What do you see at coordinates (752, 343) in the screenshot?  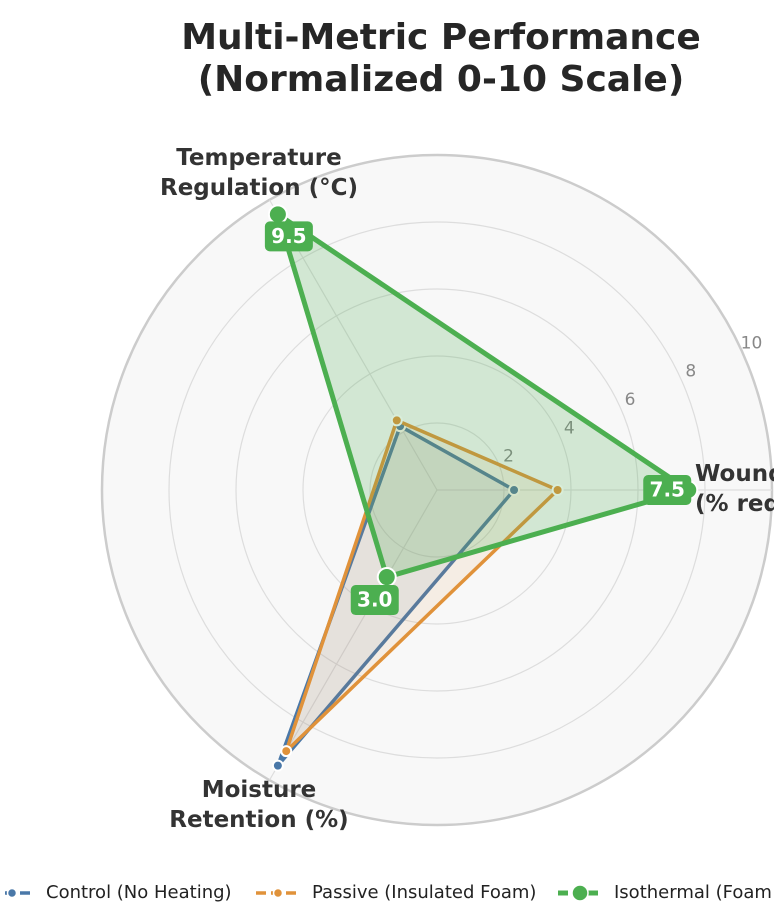 I see `r-tick-label: 10` at bounding box center [752, 343].